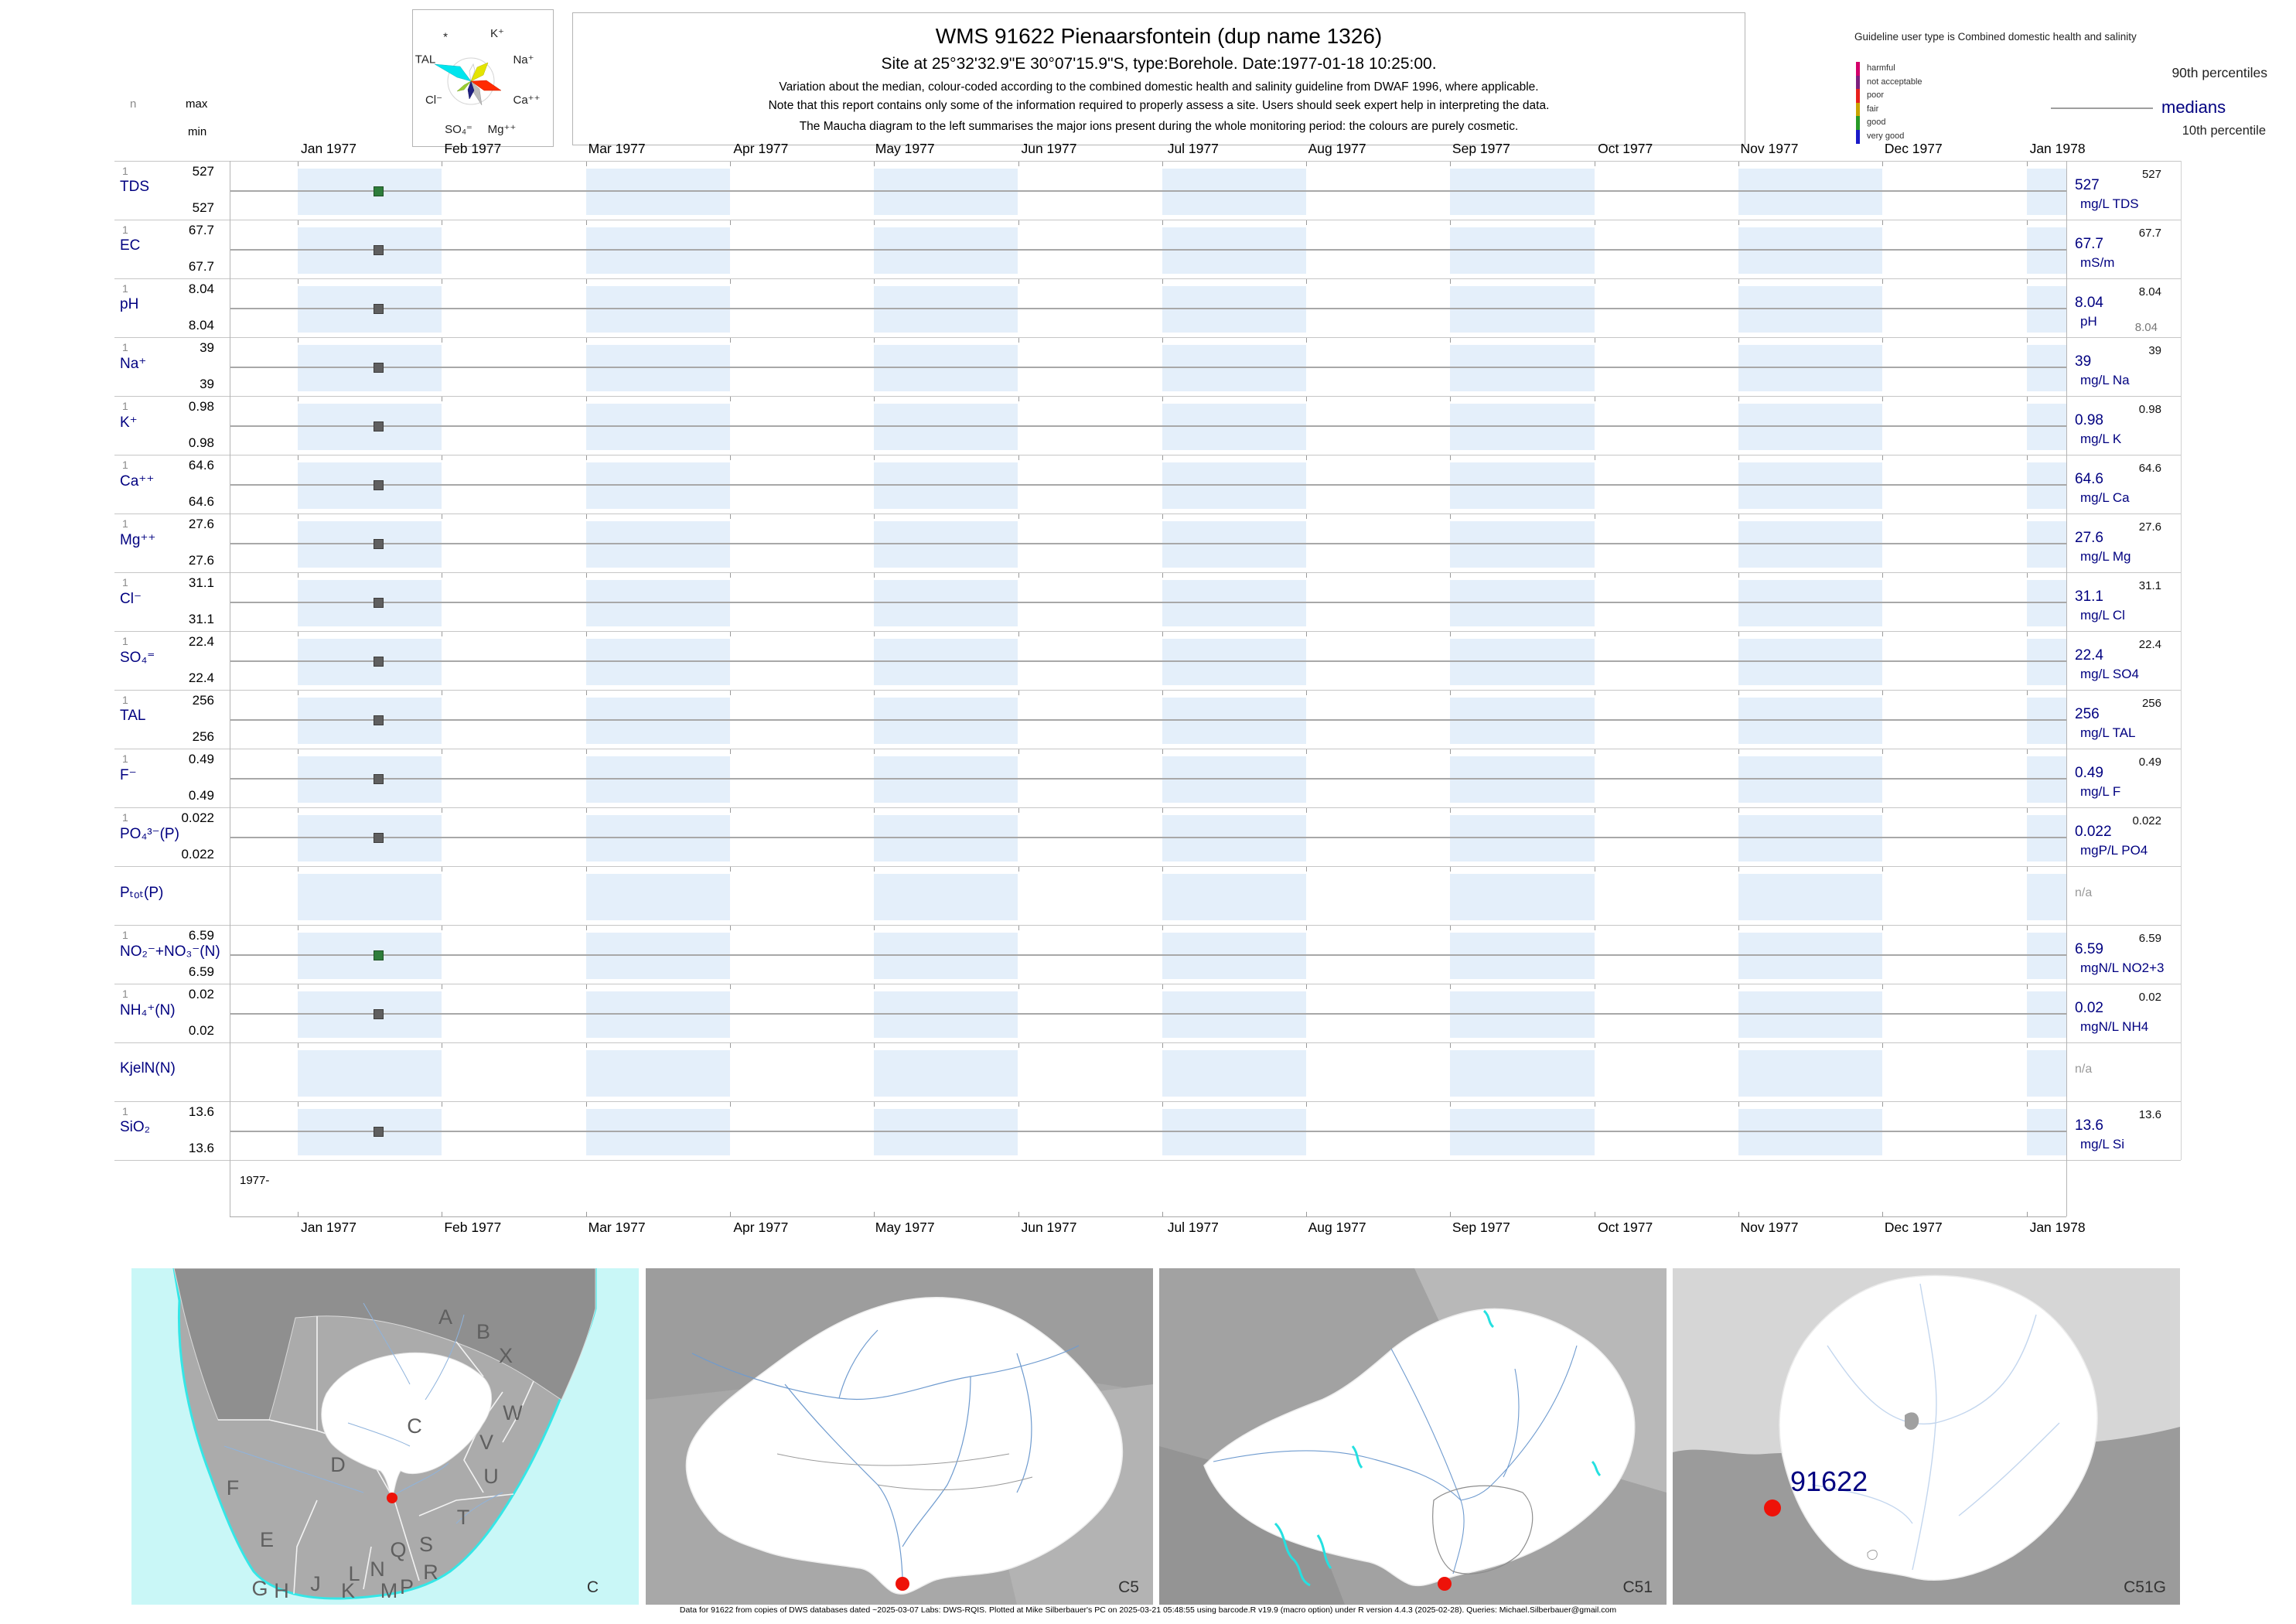 The image size is (2296, 1624). Describe the element at coordinates (425, 60) in the screenshot. I see `maucha-label-tal: TAL` at that location.